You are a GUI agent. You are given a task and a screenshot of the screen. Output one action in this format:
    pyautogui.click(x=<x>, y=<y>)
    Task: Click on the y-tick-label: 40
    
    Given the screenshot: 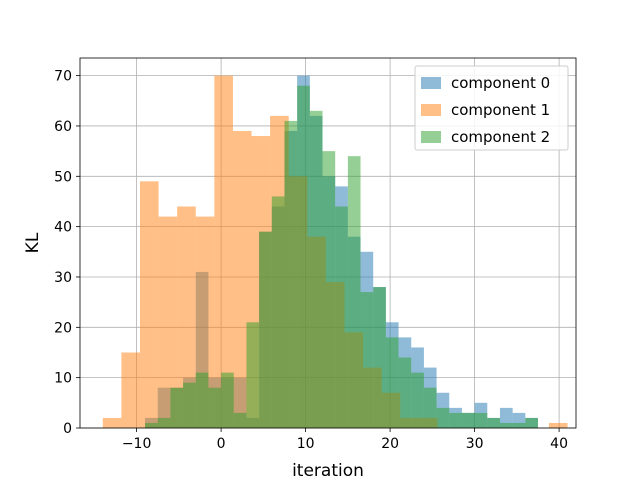 What is the action you would take?
    pyautogui.click(x=63, y=228)
    